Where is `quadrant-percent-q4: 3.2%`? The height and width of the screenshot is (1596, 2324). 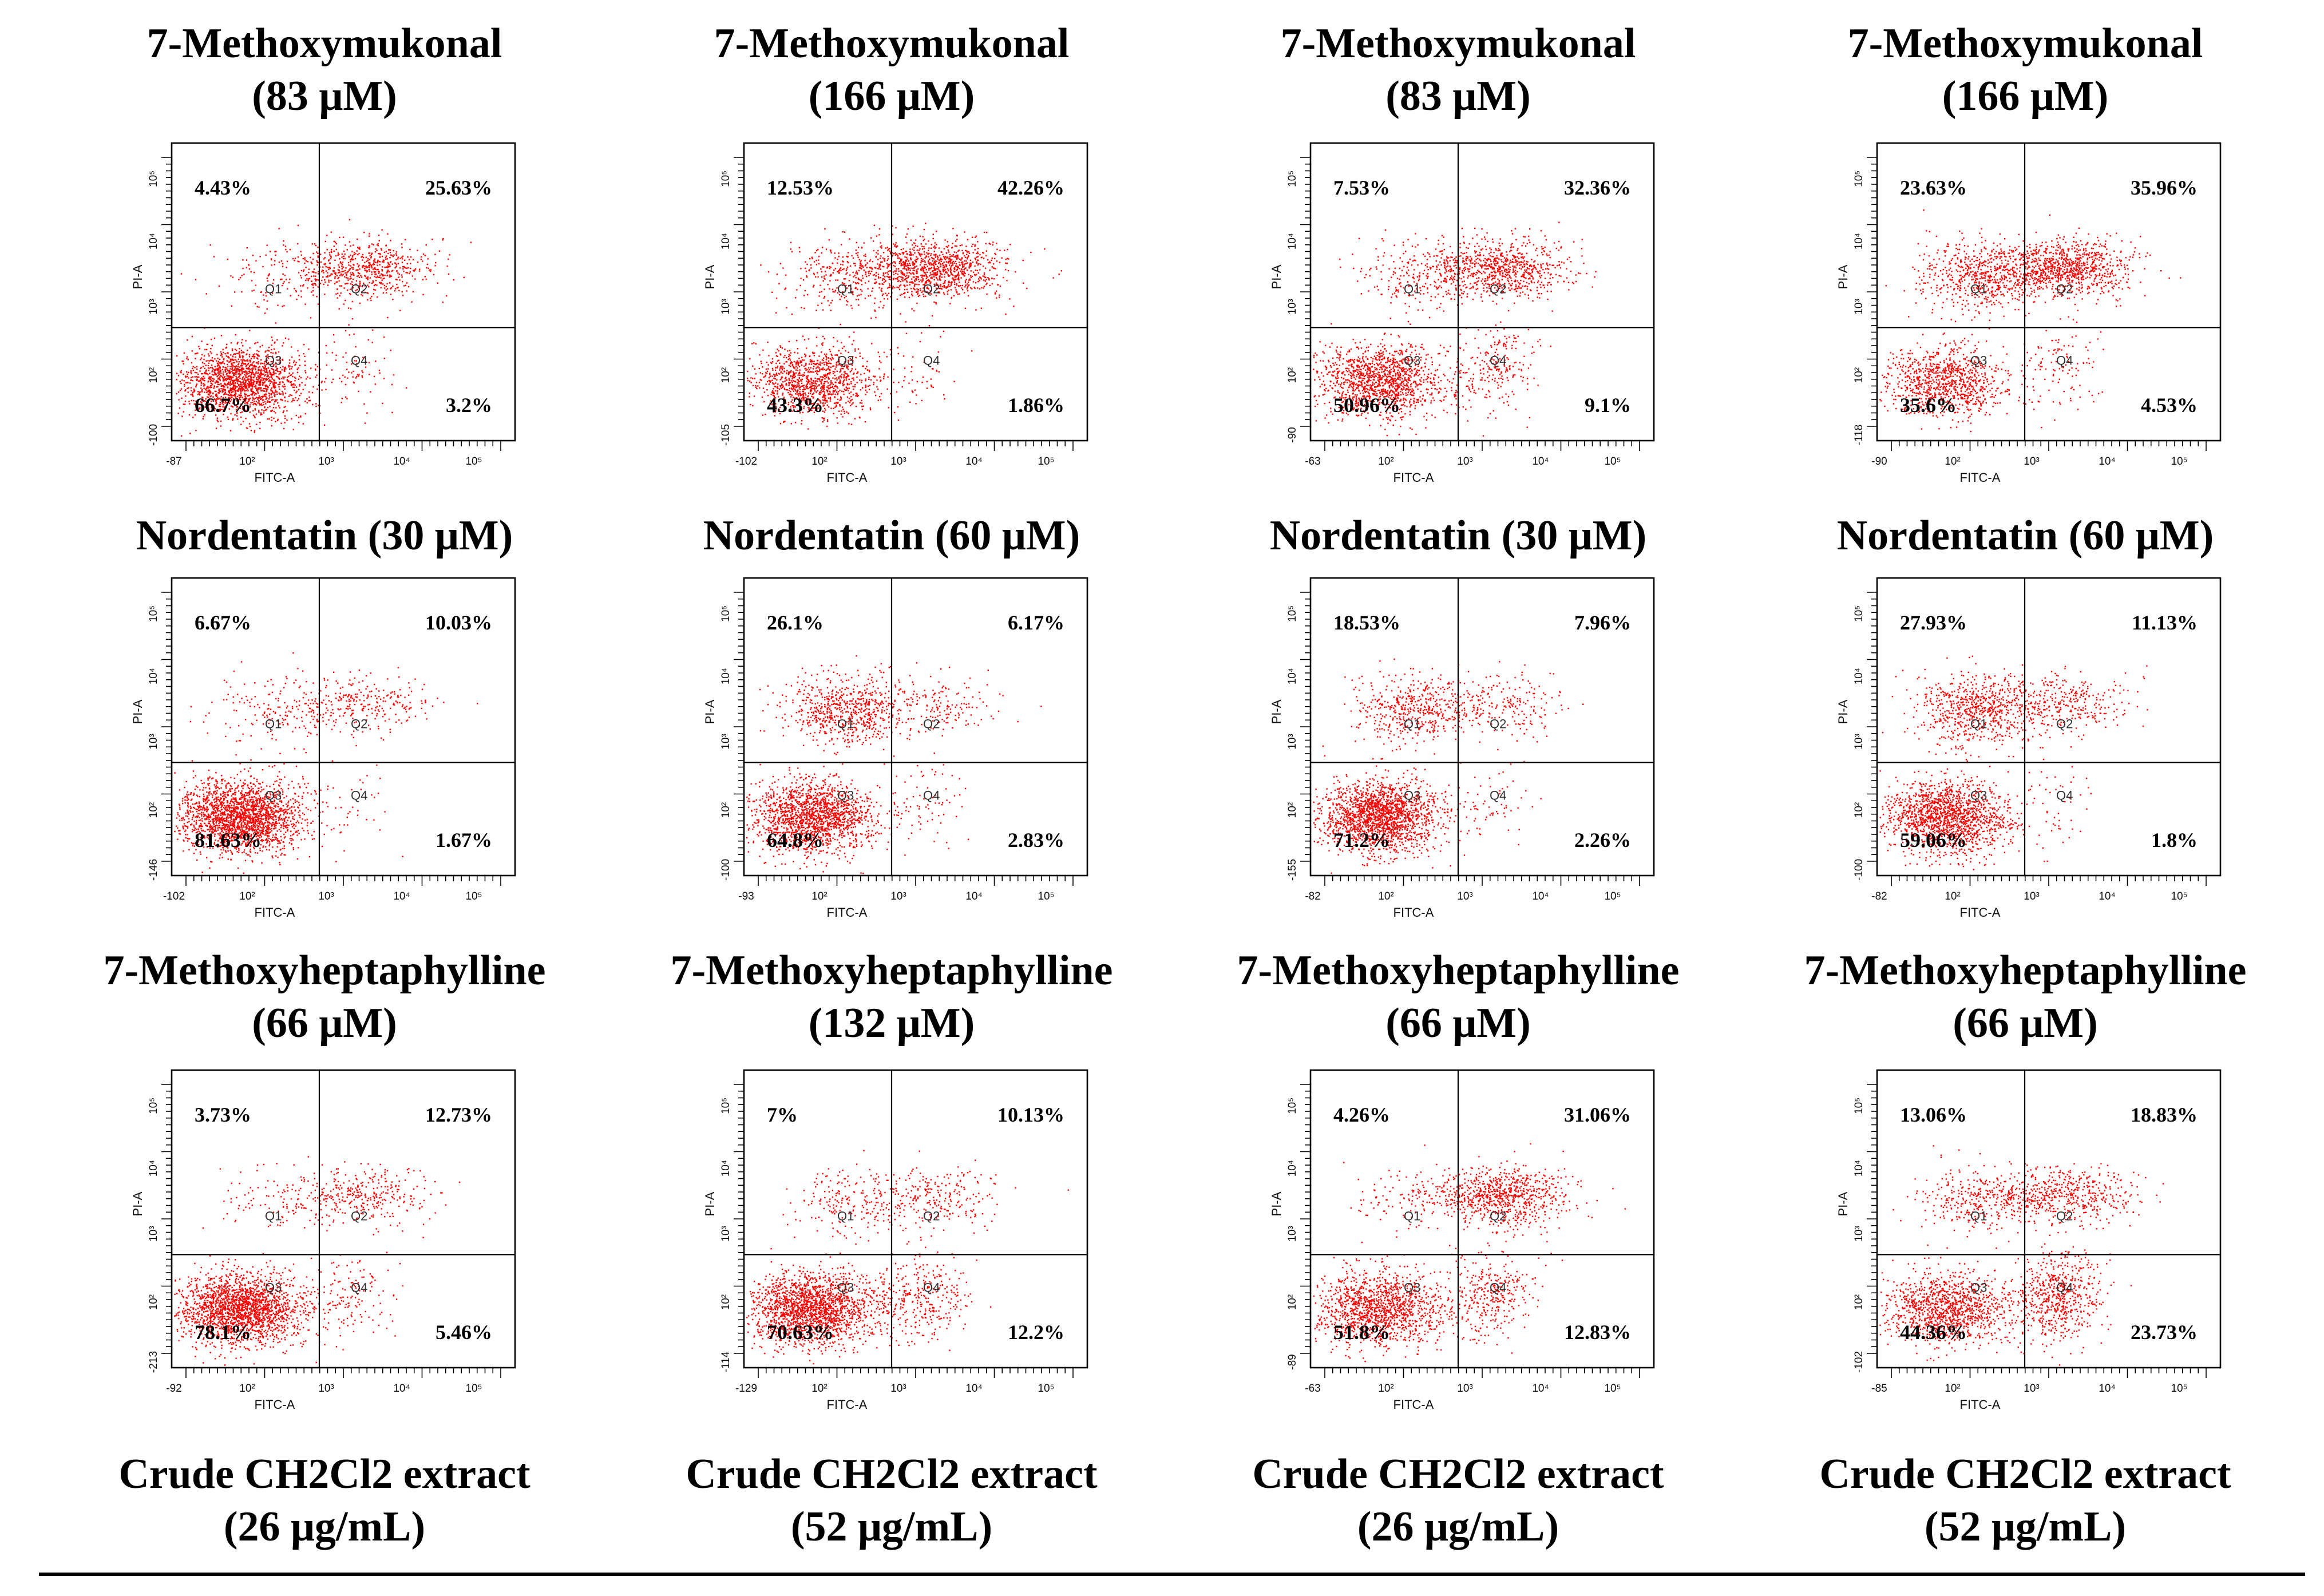
quadrant-percent-q4: 3.2% is located at coordinates (469, 405).